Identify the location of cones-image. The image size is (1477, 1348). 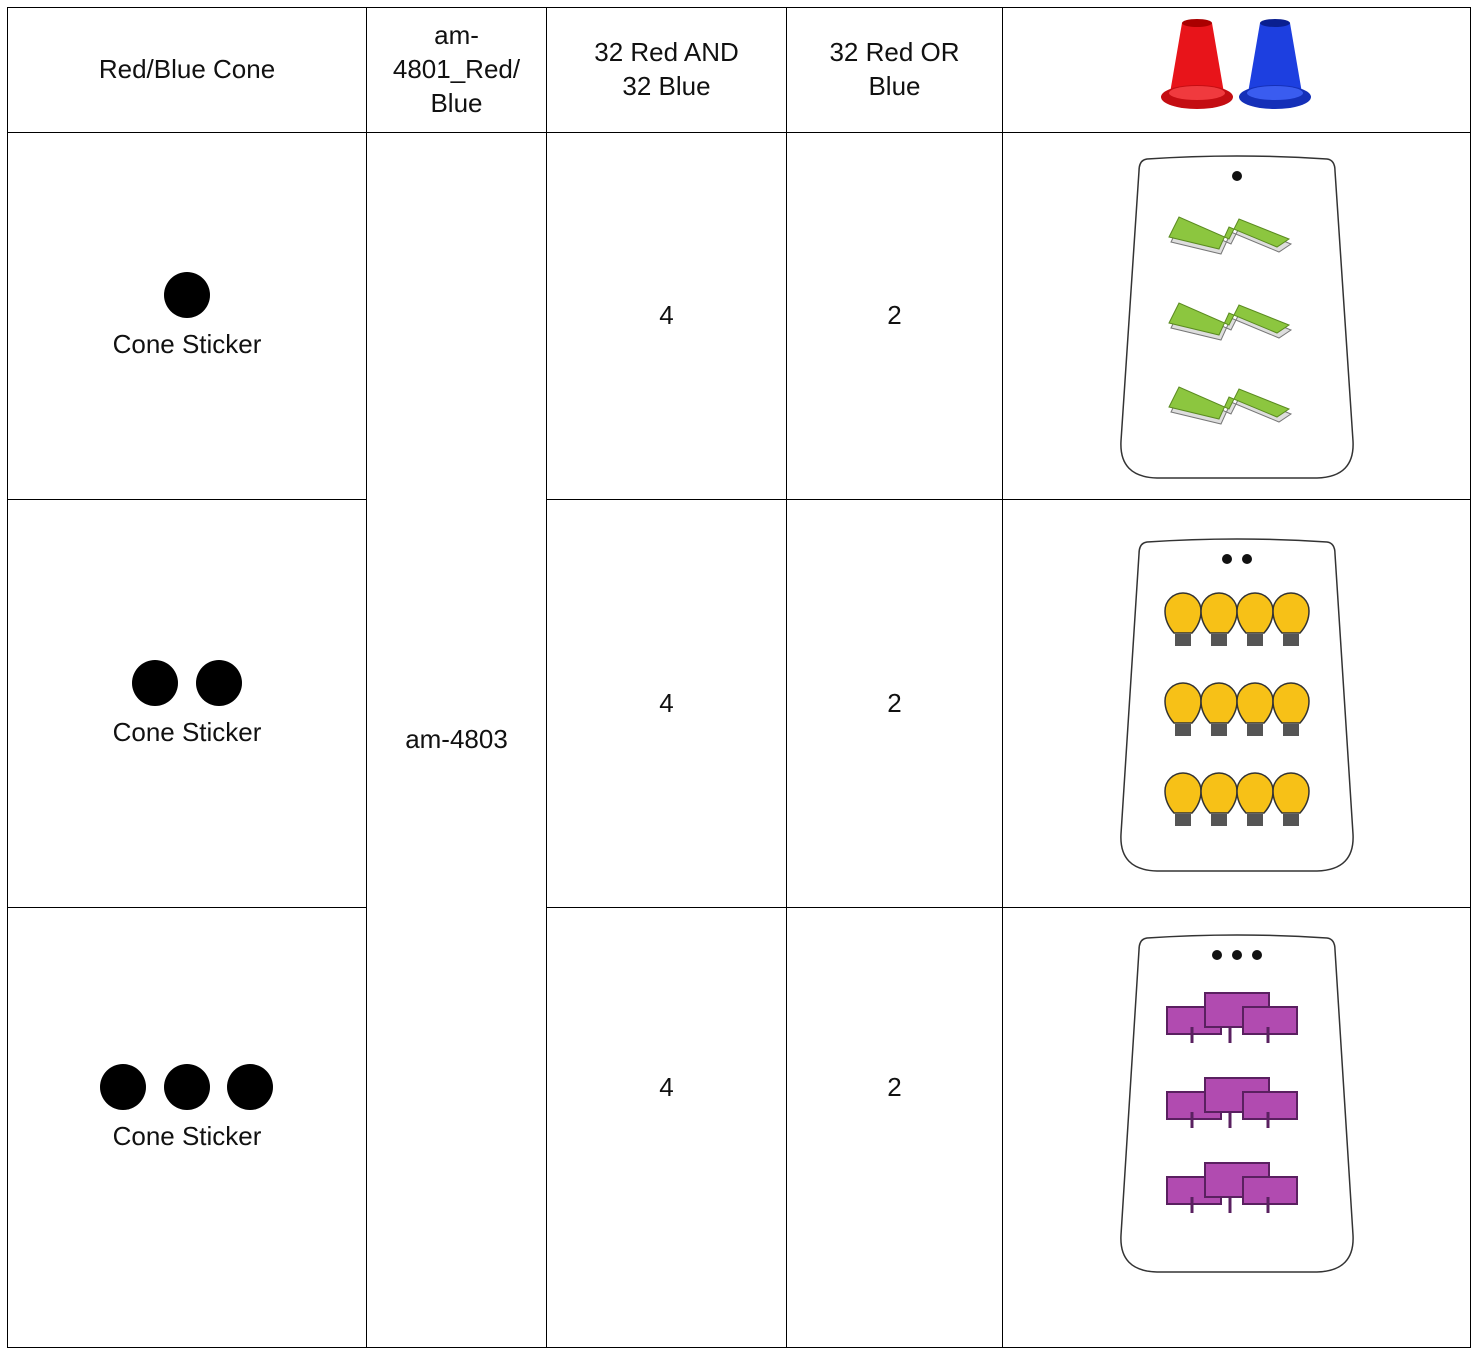
(1235, 64).